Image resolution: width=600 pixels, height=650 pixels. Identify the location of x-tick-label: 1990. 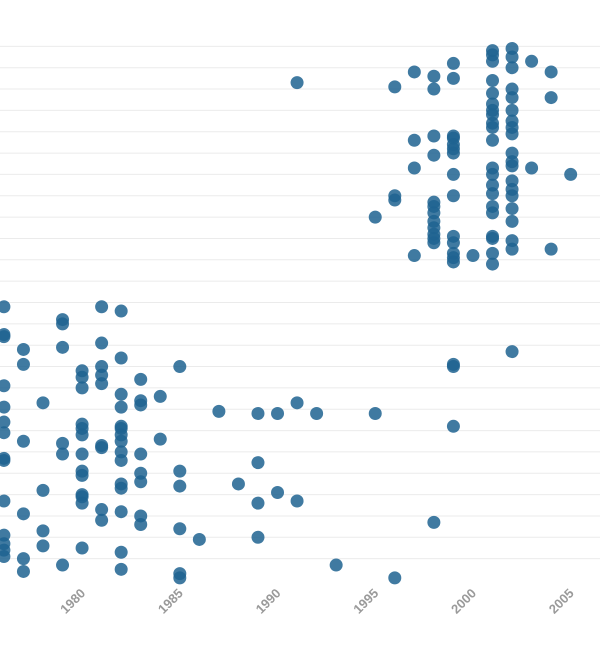
(268, 601).